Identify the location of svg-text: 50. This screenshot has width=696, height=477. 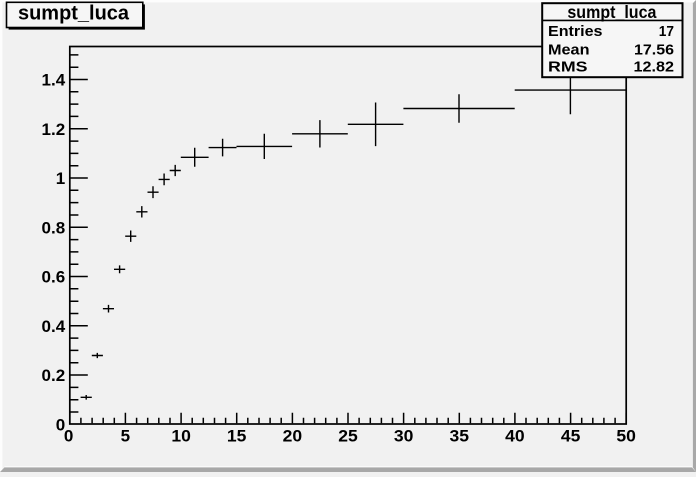
(626, 436).